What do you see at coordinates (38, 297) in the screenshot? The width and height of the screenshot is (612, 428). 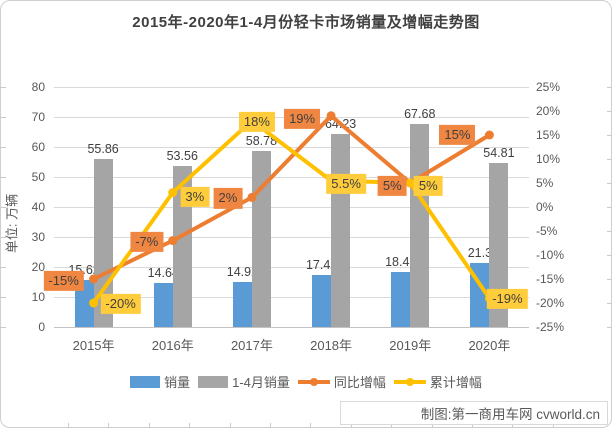 I see `left-axis-tick-label: 10` at bounding box center [38, 297].